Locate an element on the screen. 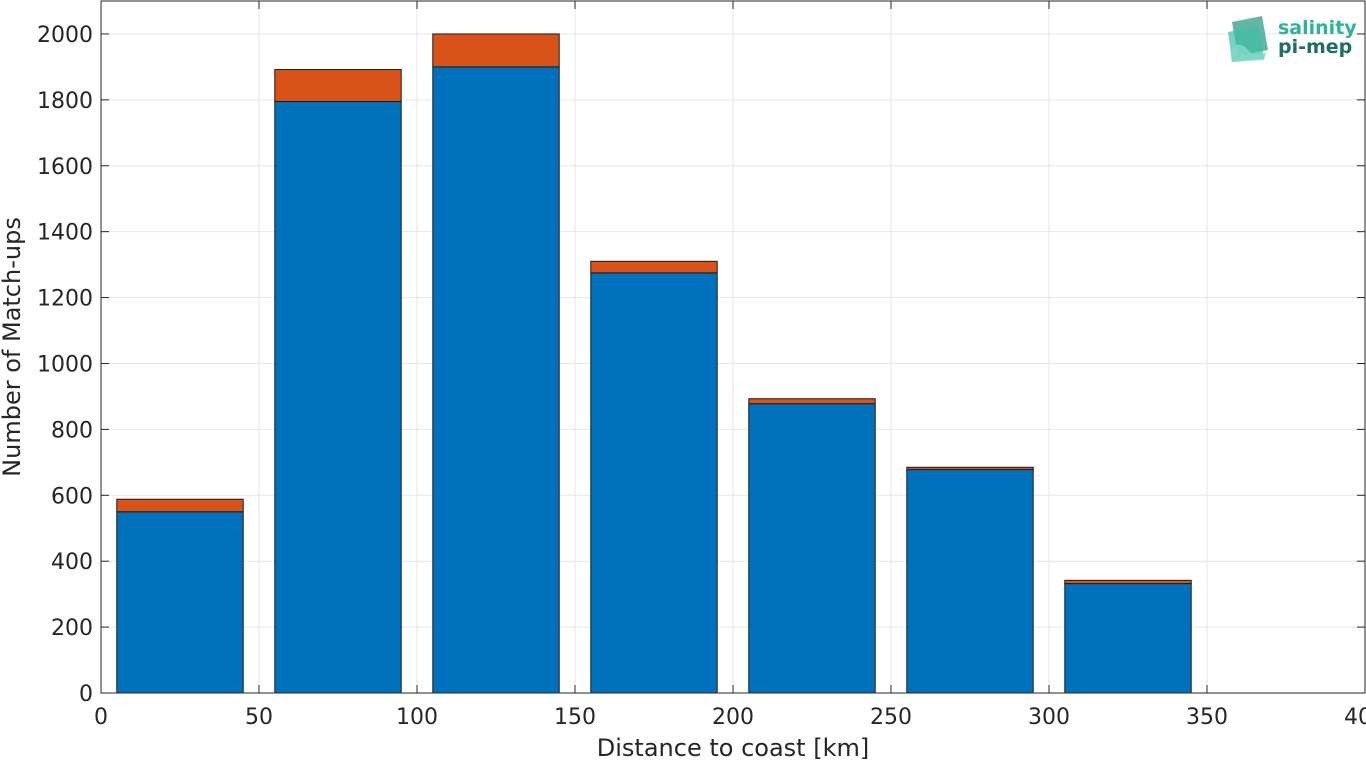 The height and width of the screenshot is (761, 1366). x-axis-label: Distance to coast [km] is located at coordinates (733, 747).